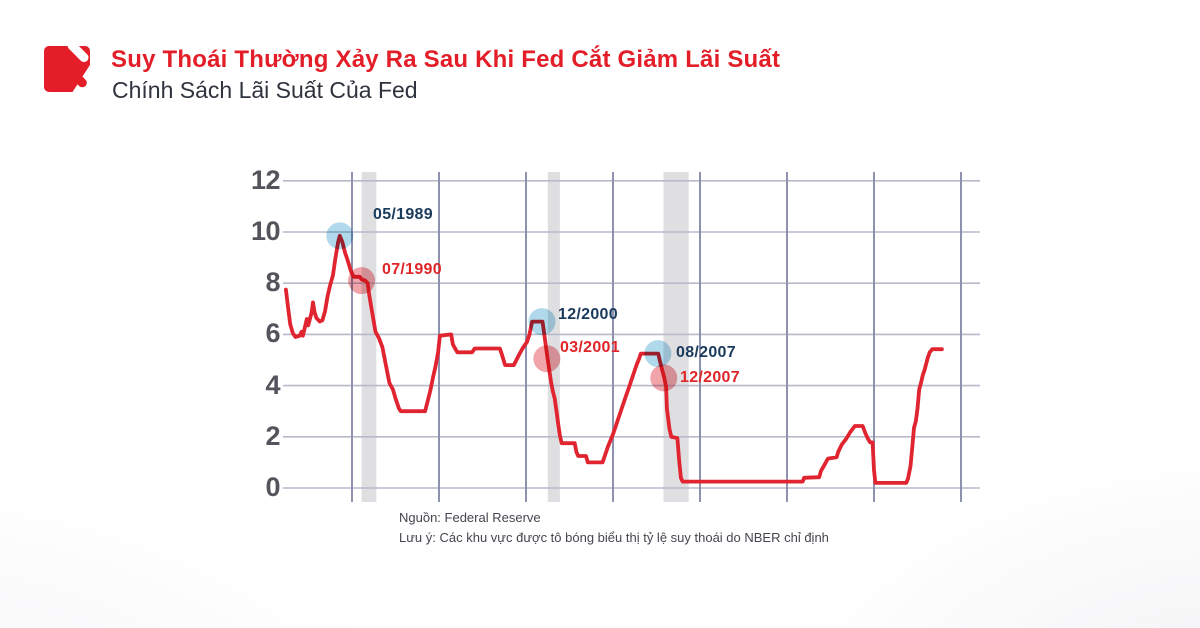  I want to click on rate-peak-label: 05/1989, so click(403, 214).